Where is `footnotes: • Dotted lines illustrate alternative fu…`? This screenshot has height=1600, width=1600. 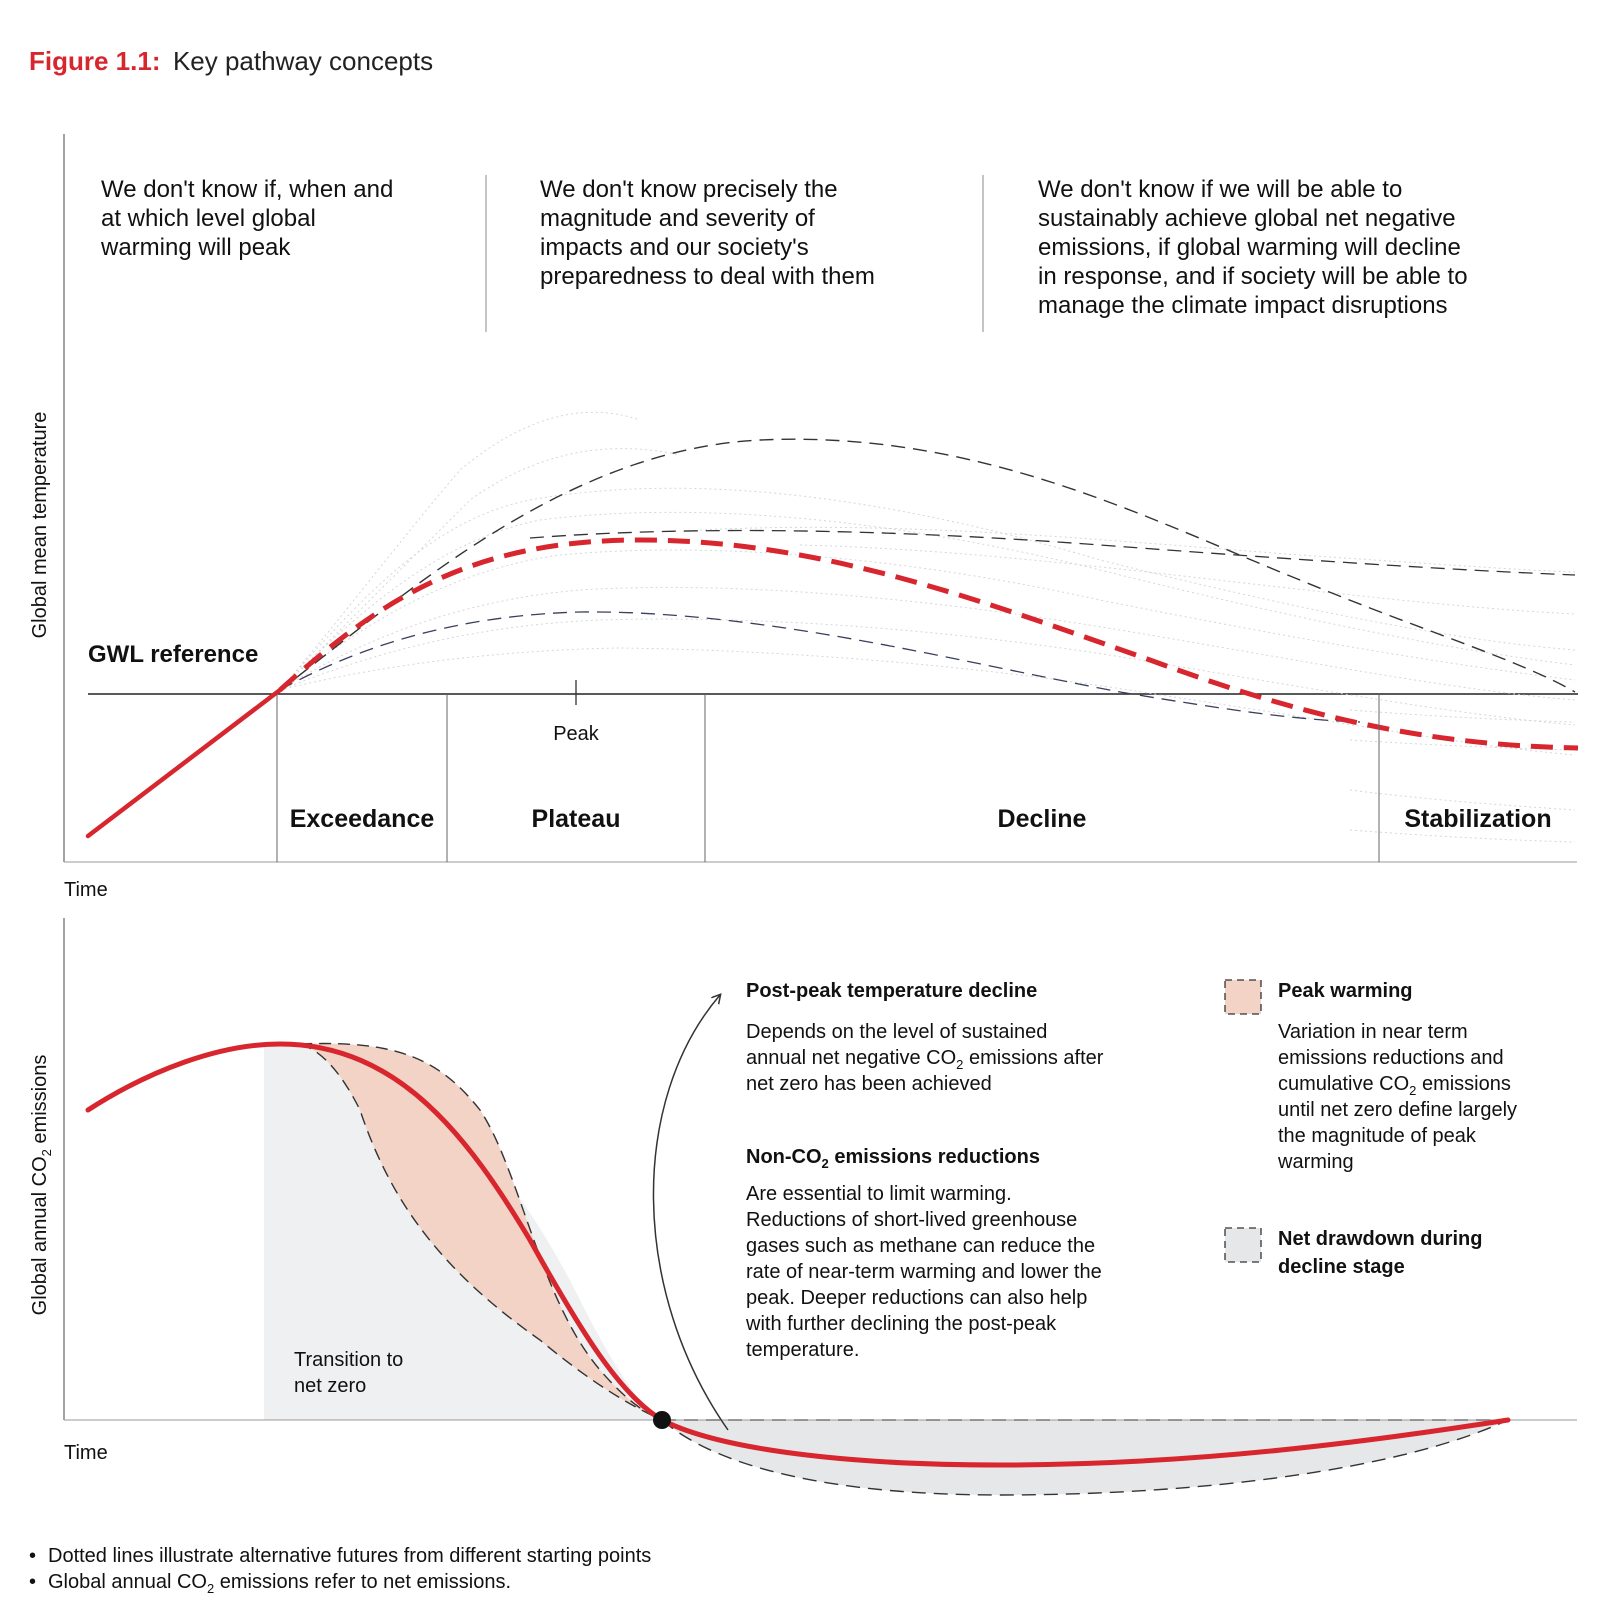
footnotes: • Dotted lines illustrate alternative fu… is located at coordinates (340, 1570).